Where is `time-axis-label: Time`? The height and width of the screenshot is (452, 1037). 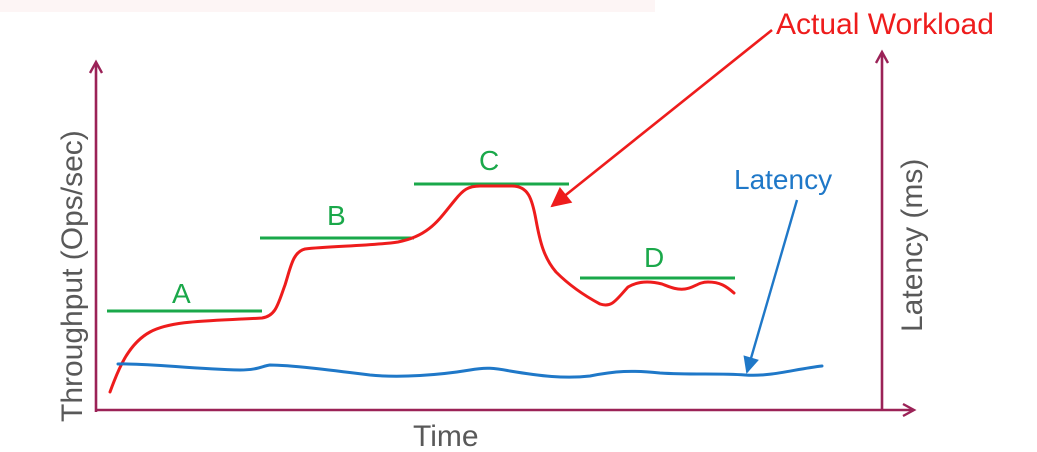
time-axis-label: Time is located at coordinates (446, 436).